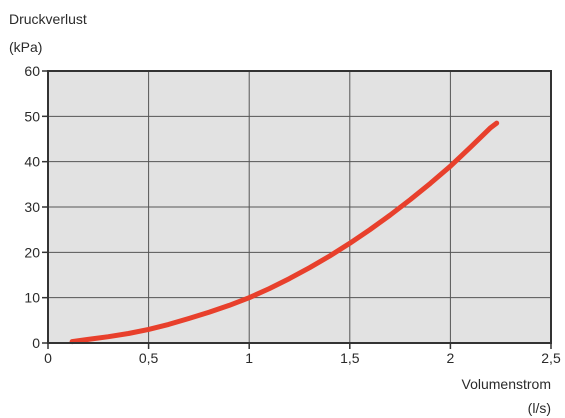 The height and width of the screenshot is (418, 565). I want to click on y-tick-label: 50, so click(32, 116).